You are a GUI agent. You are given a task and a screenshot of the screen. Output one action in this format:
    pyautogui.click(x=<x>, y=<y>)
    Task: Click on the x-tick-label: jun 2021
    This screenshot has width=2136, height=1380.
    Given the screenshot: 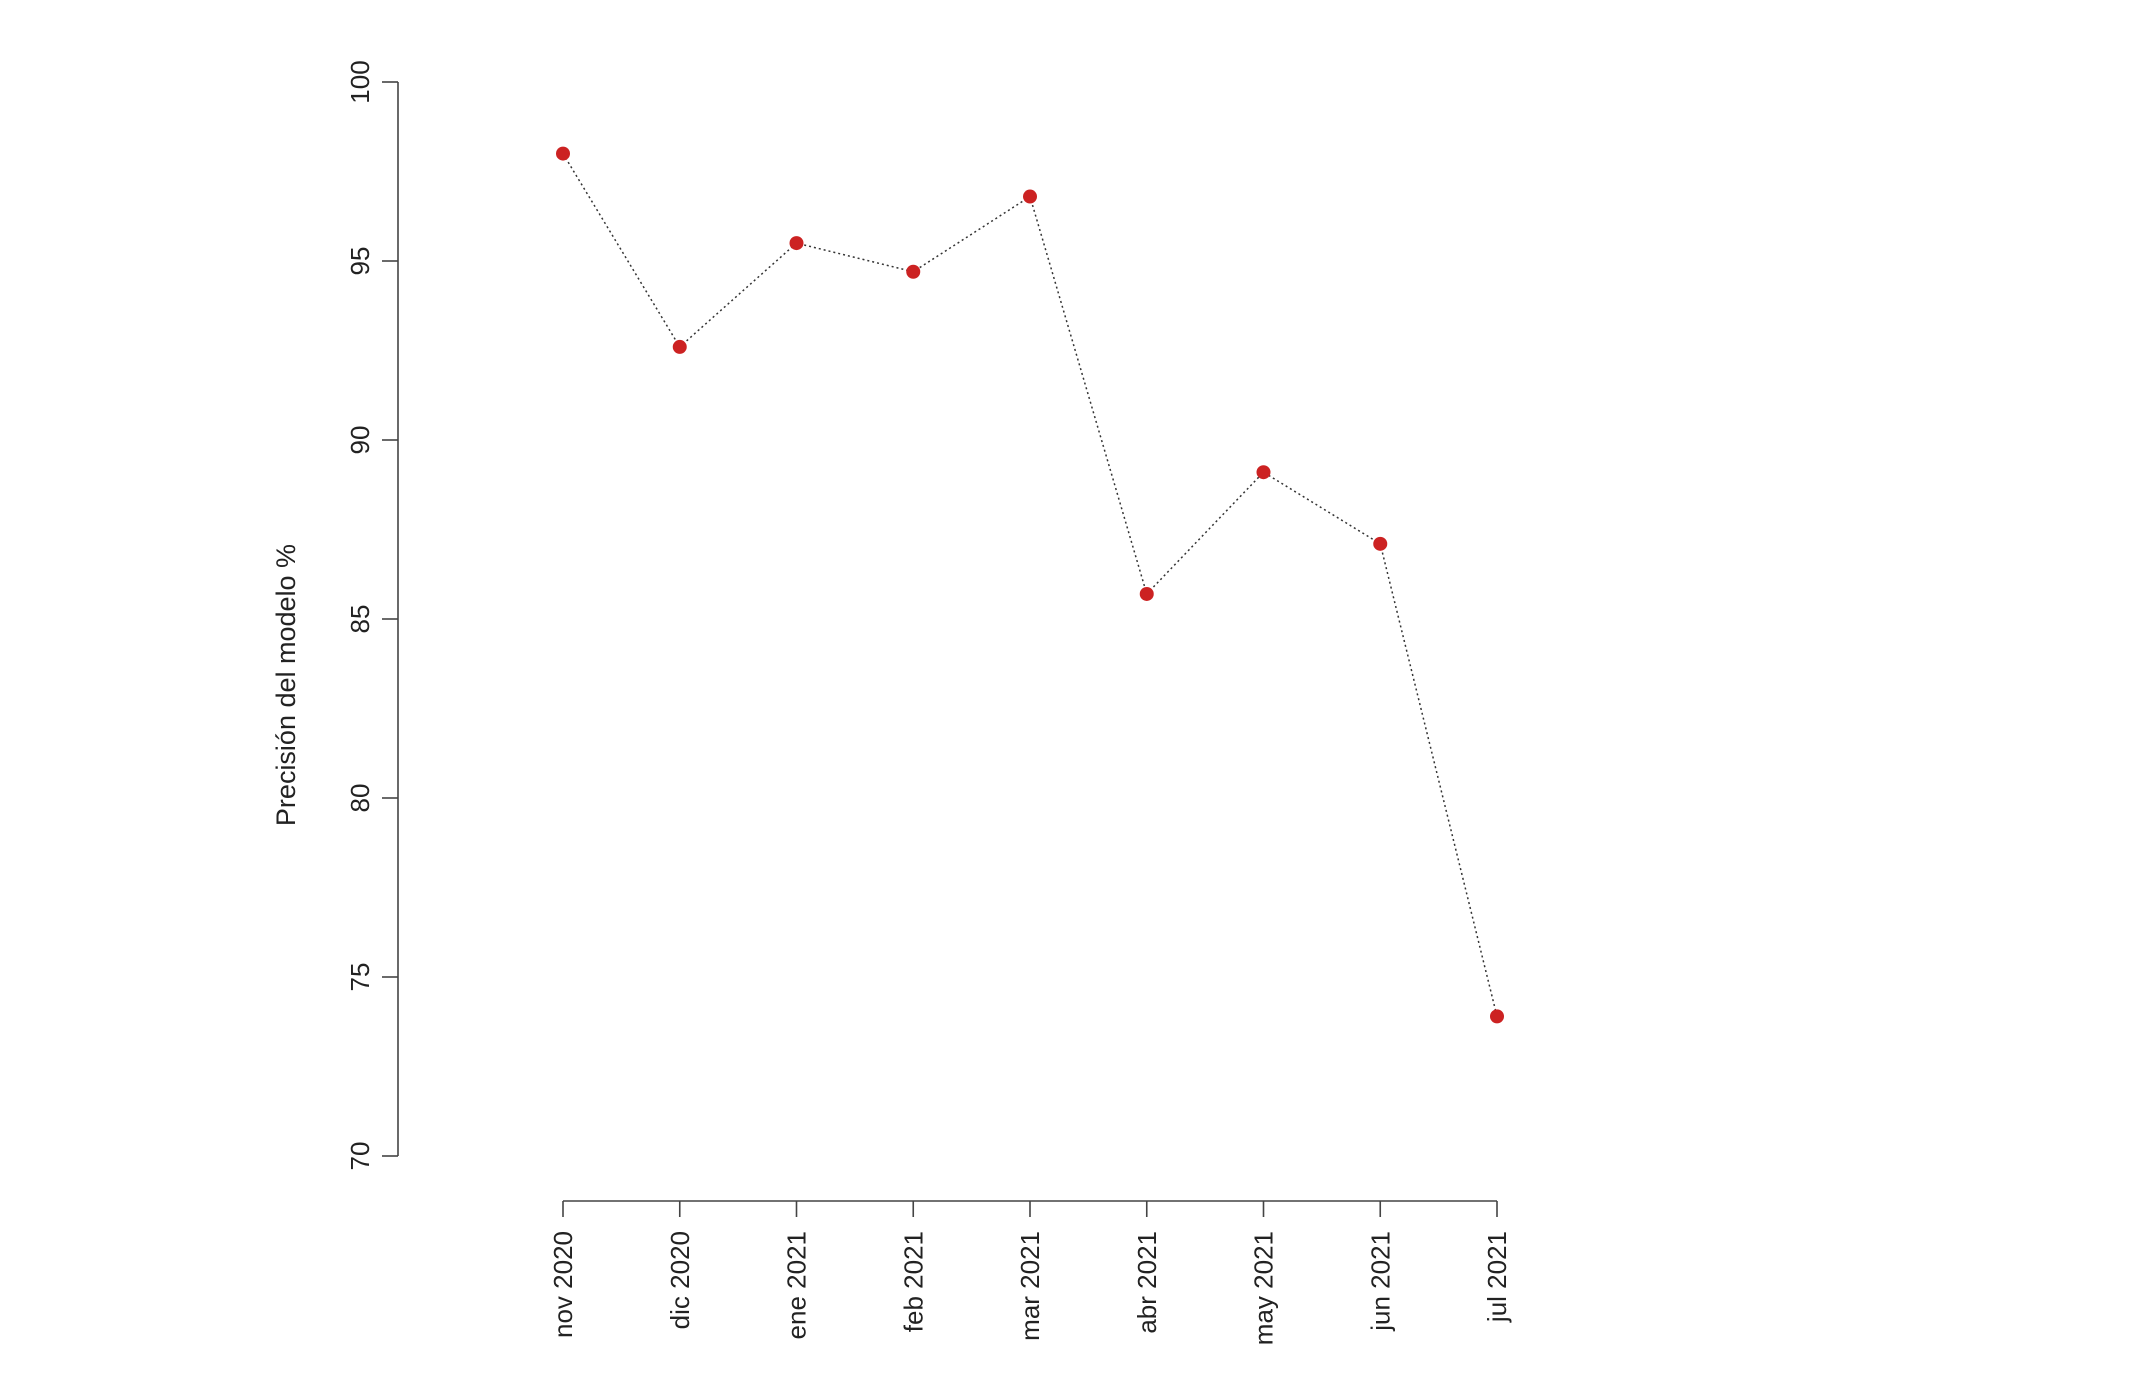 What is the action you would take?
    pyautogui.click(x=1380, y=1281)
    